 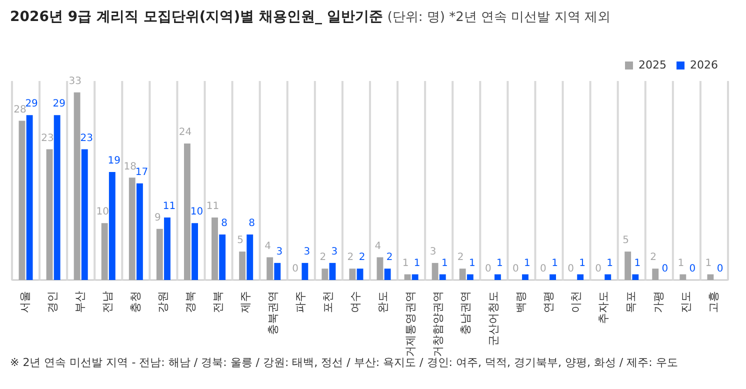 I want to click on x-tick-label: 전북, so click(x=217, y=302).